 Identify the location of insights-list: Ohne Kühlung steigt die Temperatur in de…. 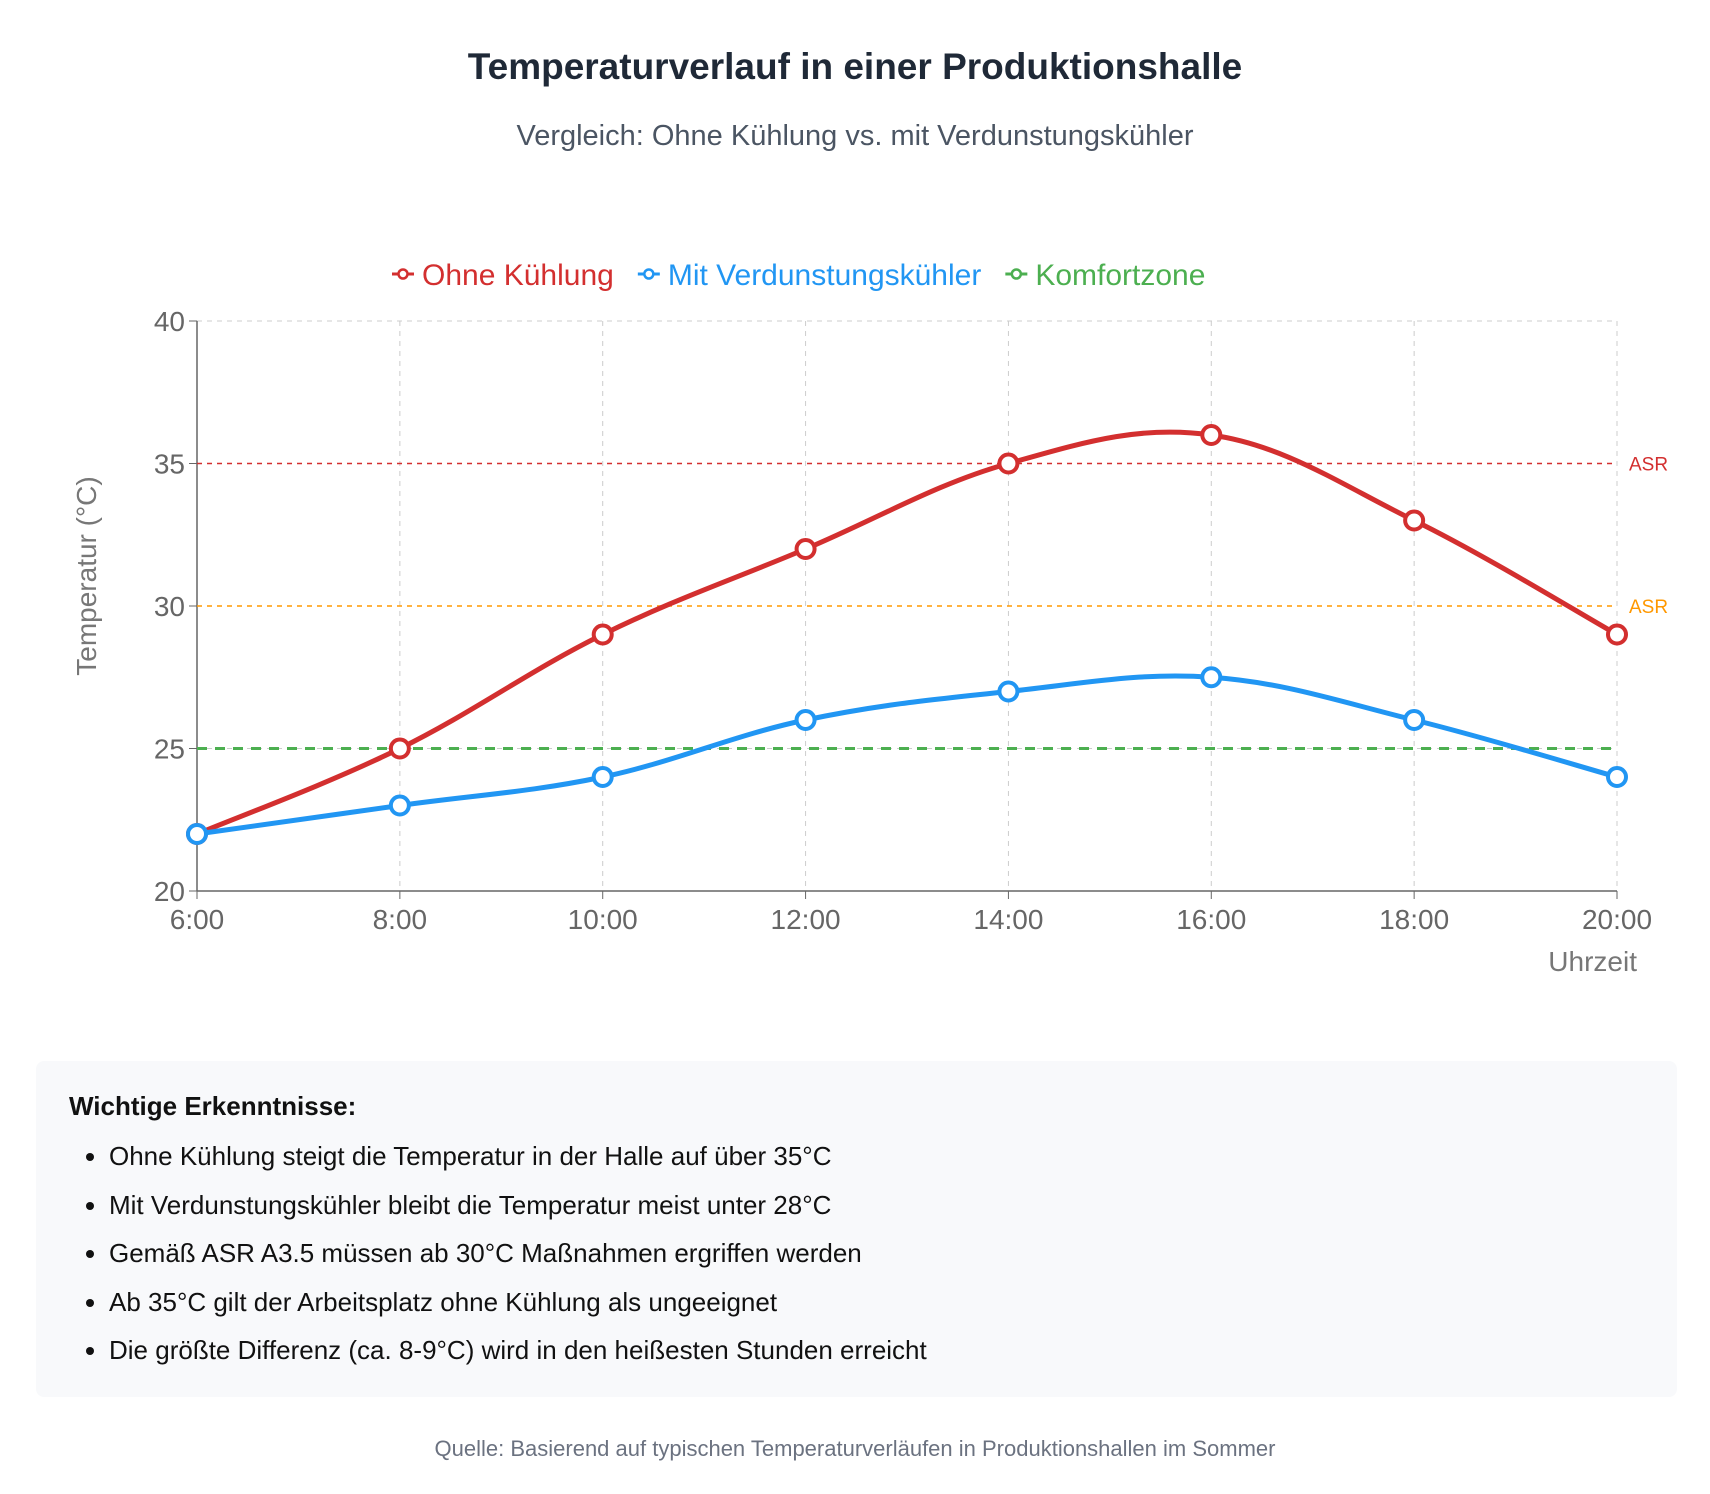
(498, 1262).